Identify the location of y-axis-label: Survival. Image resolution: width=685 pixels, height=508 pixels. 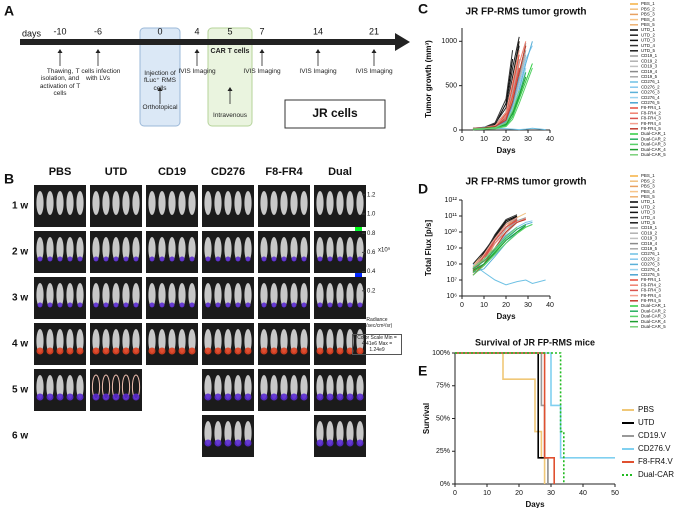
(426, 418).